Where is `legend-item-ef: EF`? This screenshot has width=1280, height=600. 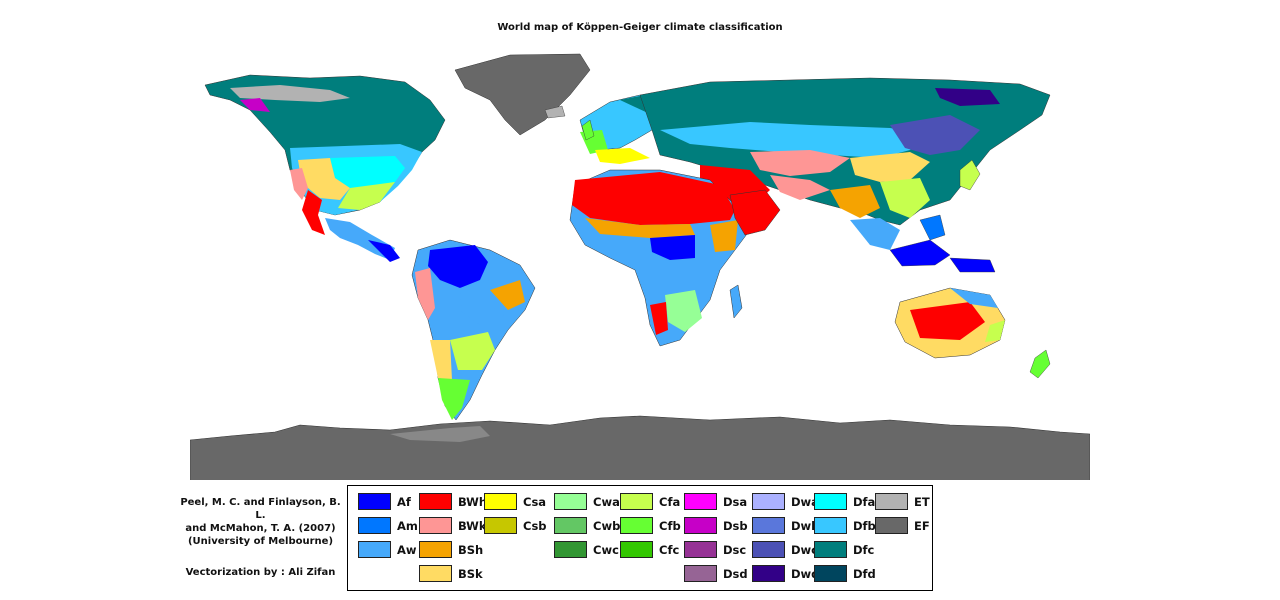
legend-item-ef: EF is located at coordinates (902, 525).